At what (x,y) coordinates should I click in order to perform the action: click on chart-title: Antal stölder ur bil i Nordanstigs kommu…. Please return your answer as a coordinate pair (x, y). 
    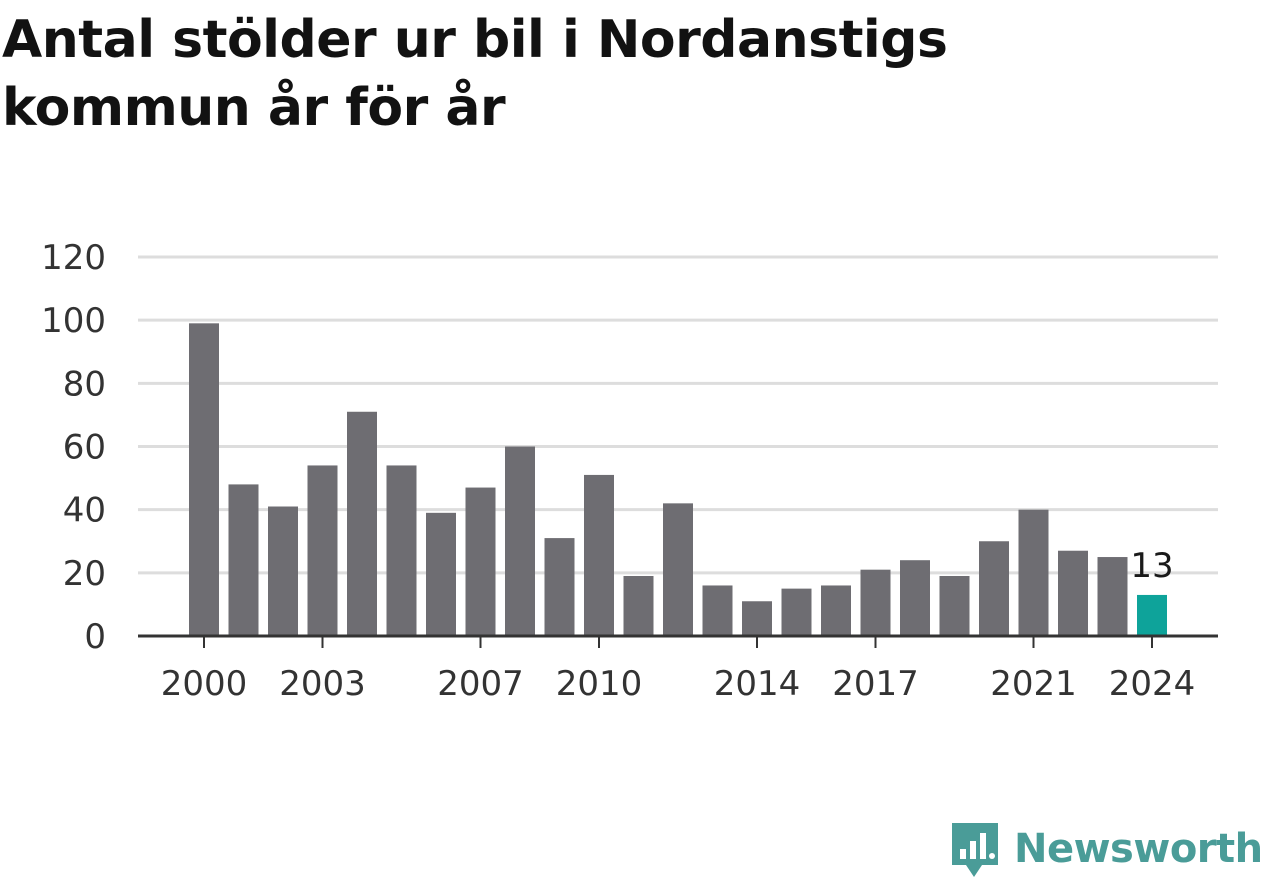
    Looking at the image, I should click on (475, 74).